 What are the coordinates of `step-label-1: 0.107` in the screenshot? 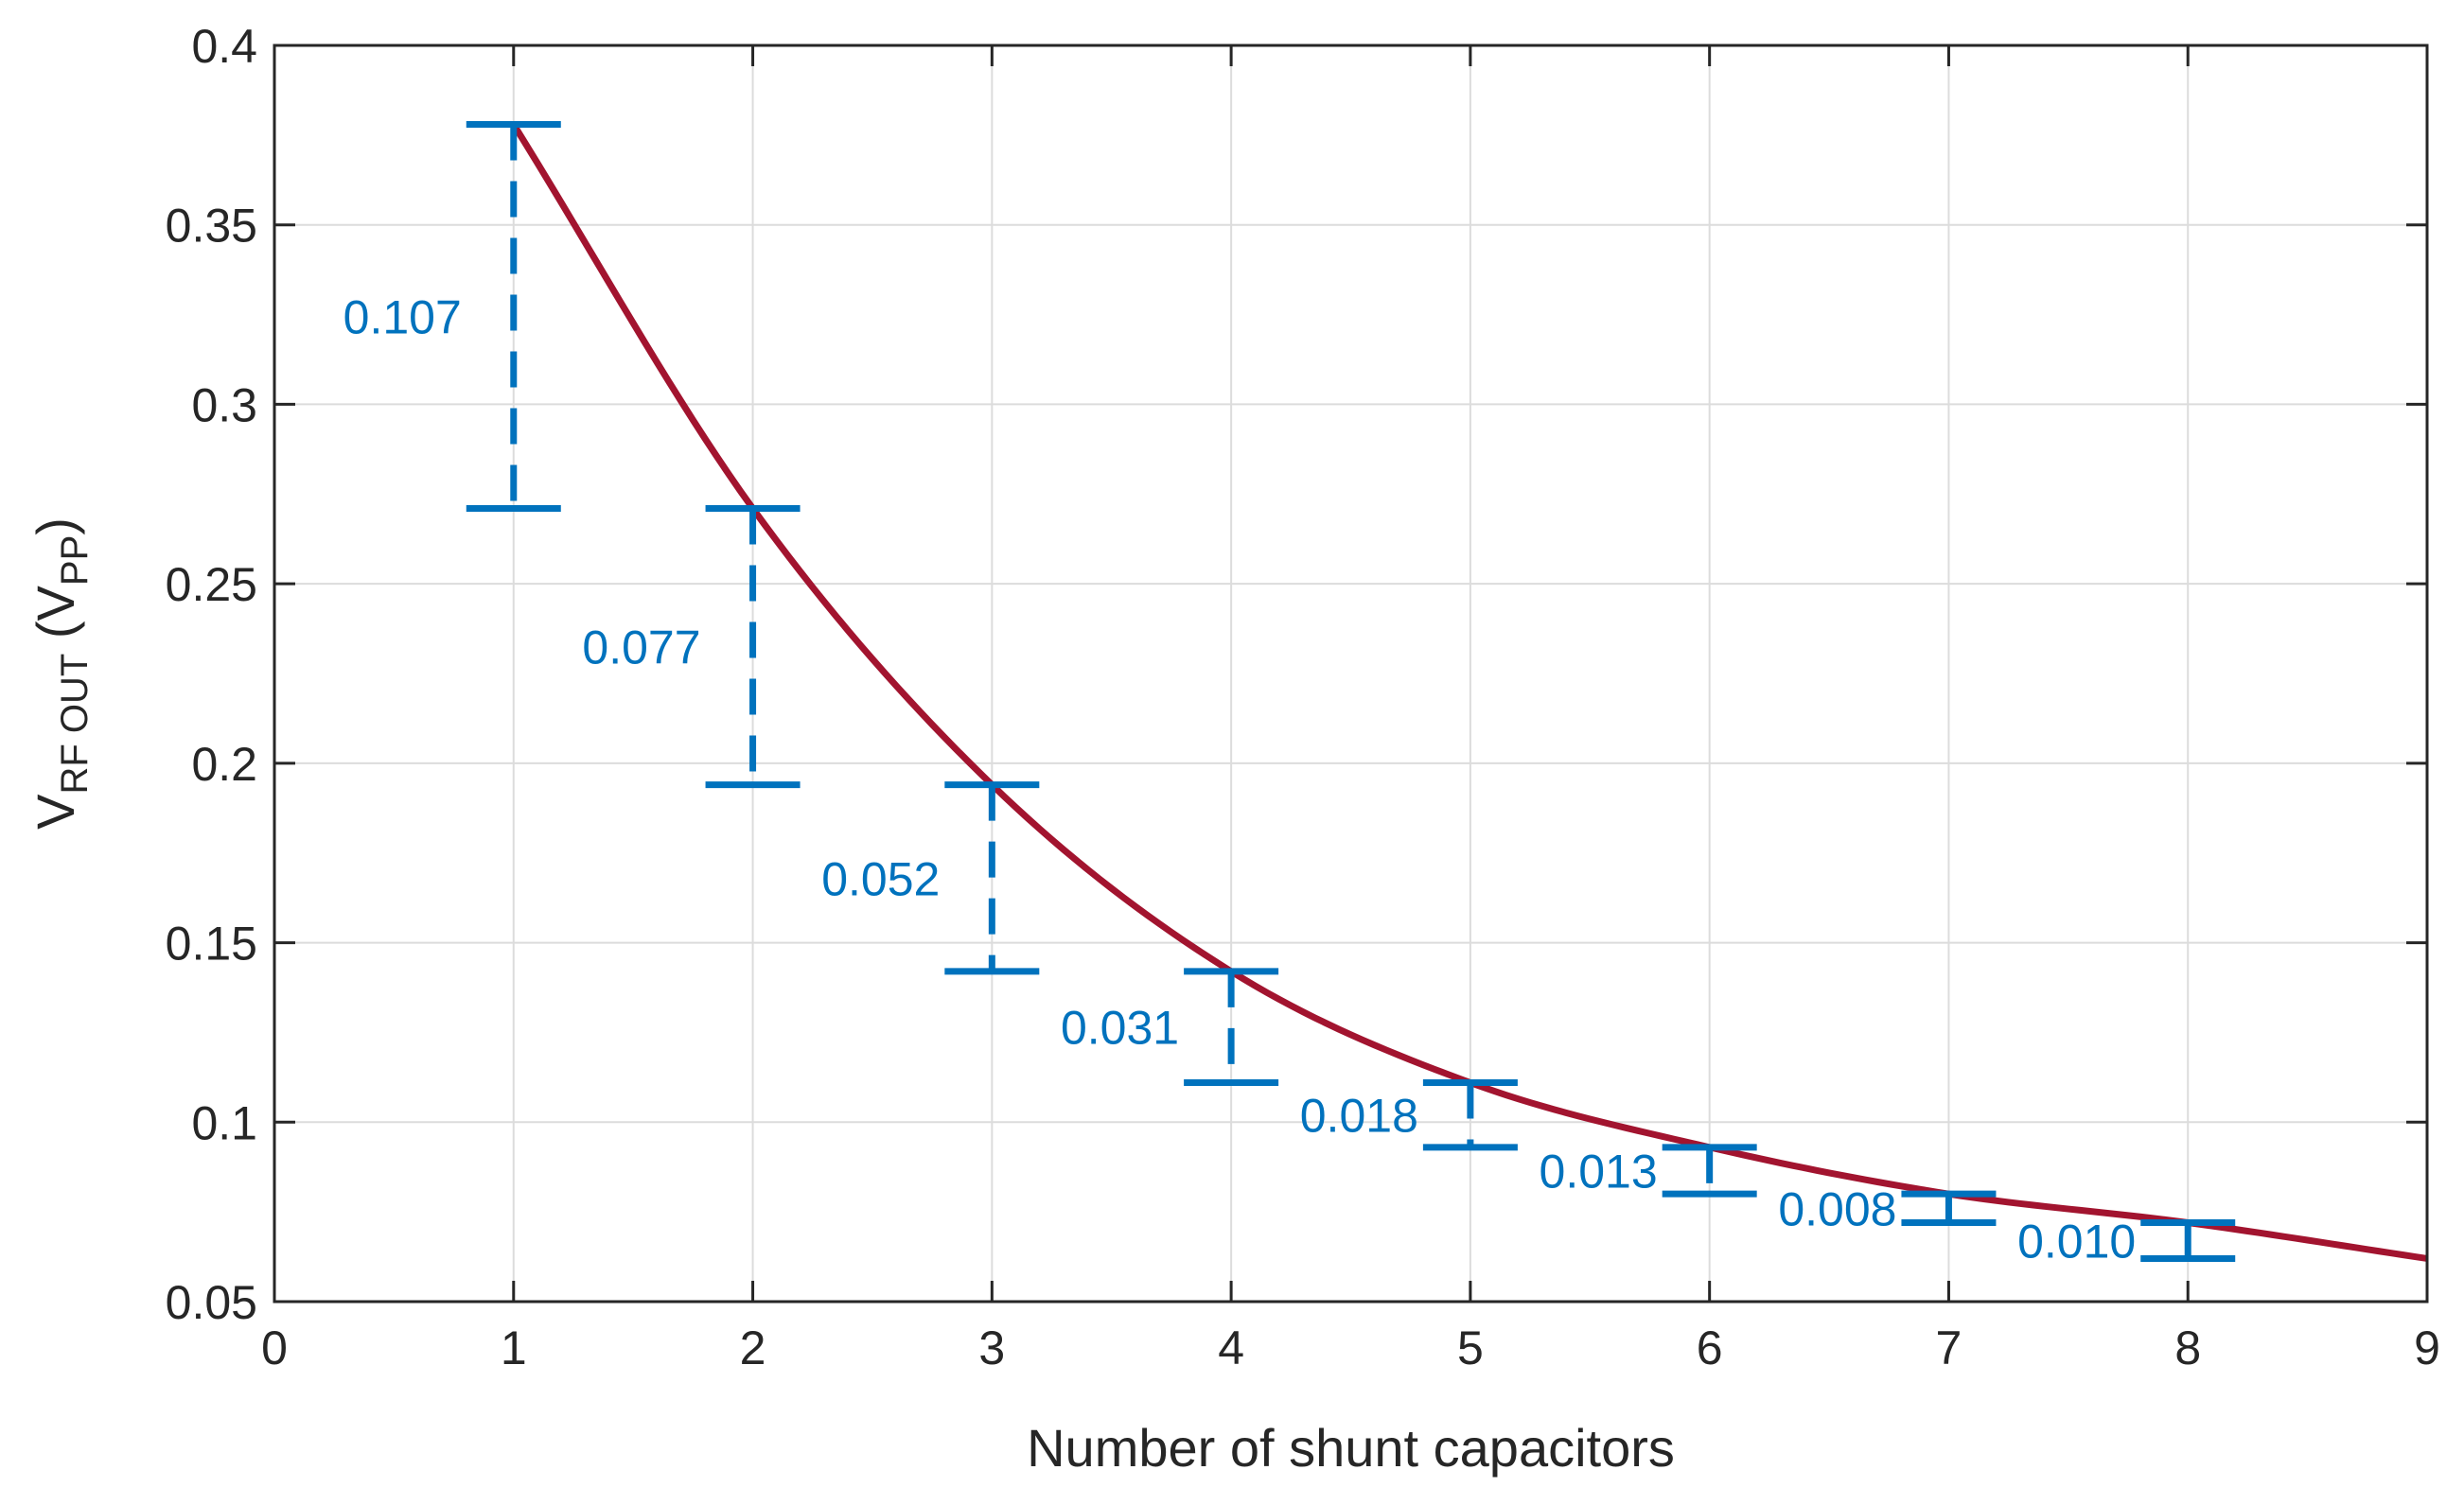 It's located at (402, 316).